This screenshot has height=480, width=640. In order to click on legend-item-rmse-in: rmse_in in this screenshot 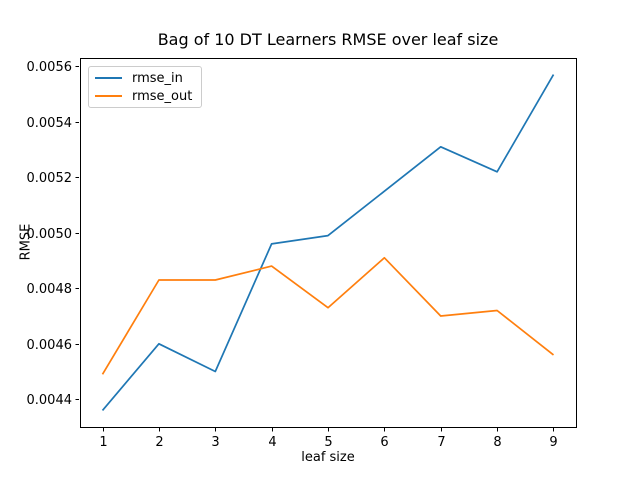, I will do `click(148, 78)`.